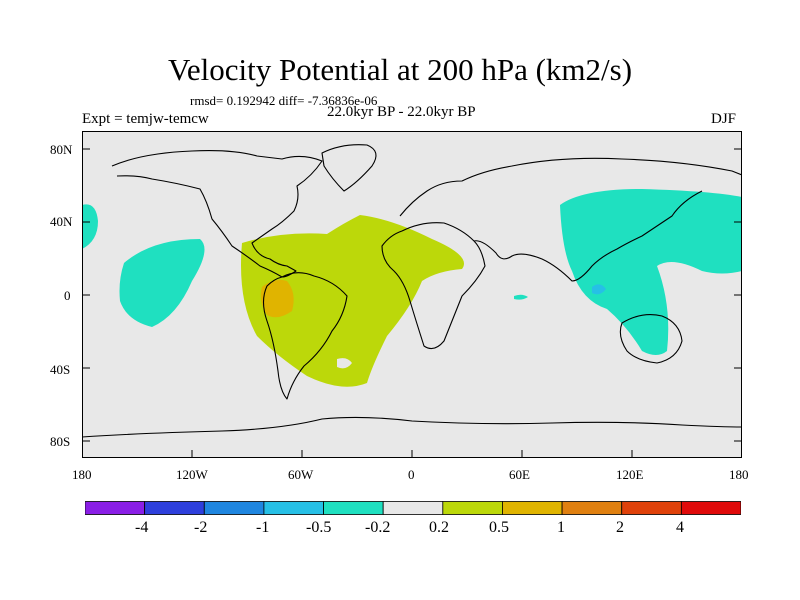 This screenshot has width=800, height=600. What do you see at coordinates (561, 527) in the screenshot?
I see `colorbar-label: 1` at bounding box center [561, 527].